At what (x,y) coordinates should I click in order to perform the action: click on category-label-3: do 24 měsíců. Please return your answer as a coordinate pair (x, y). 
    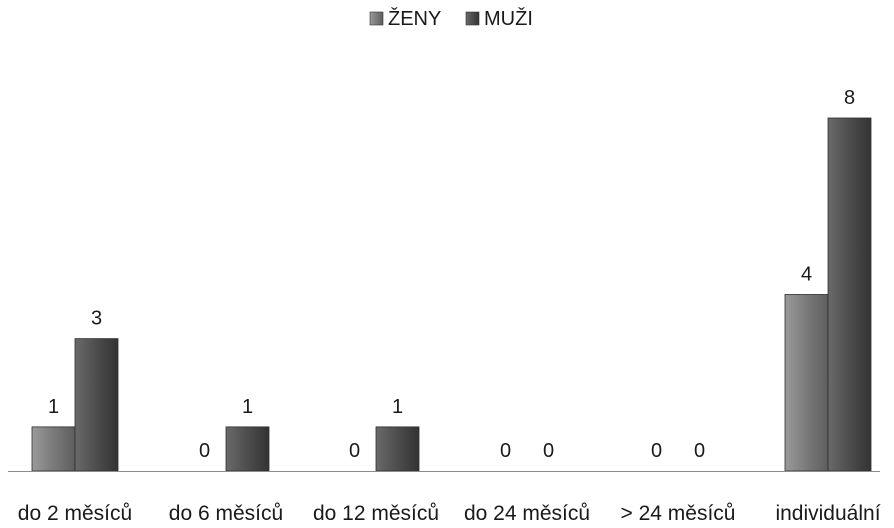
    Looking at the image, I should click on (527, 513).